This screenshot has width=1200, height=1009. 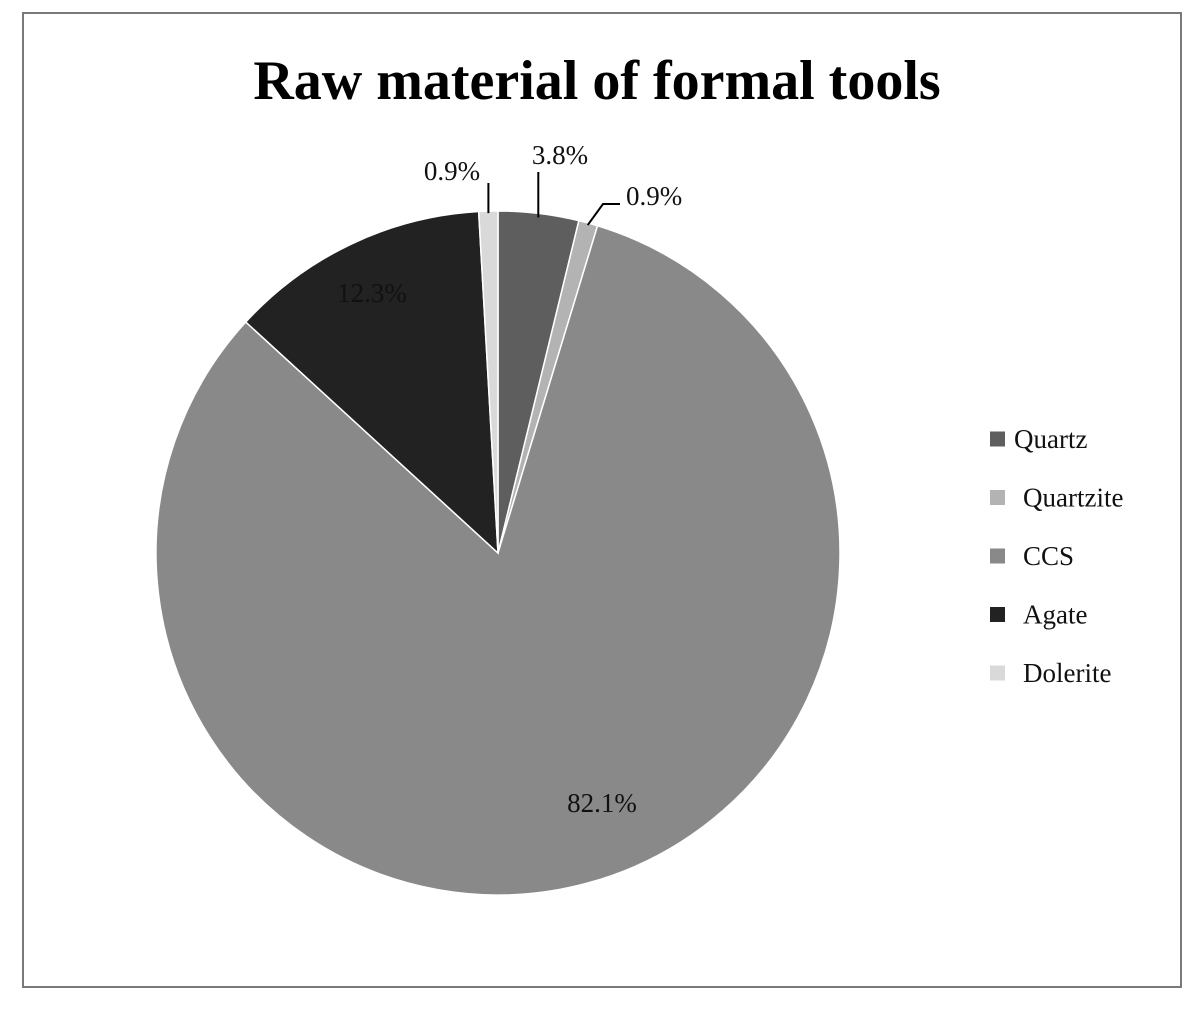 What do you see at coordinates (997, 614) in the screenshot?
I see `legend-swatch-agate` at bounding box center [997, 614].